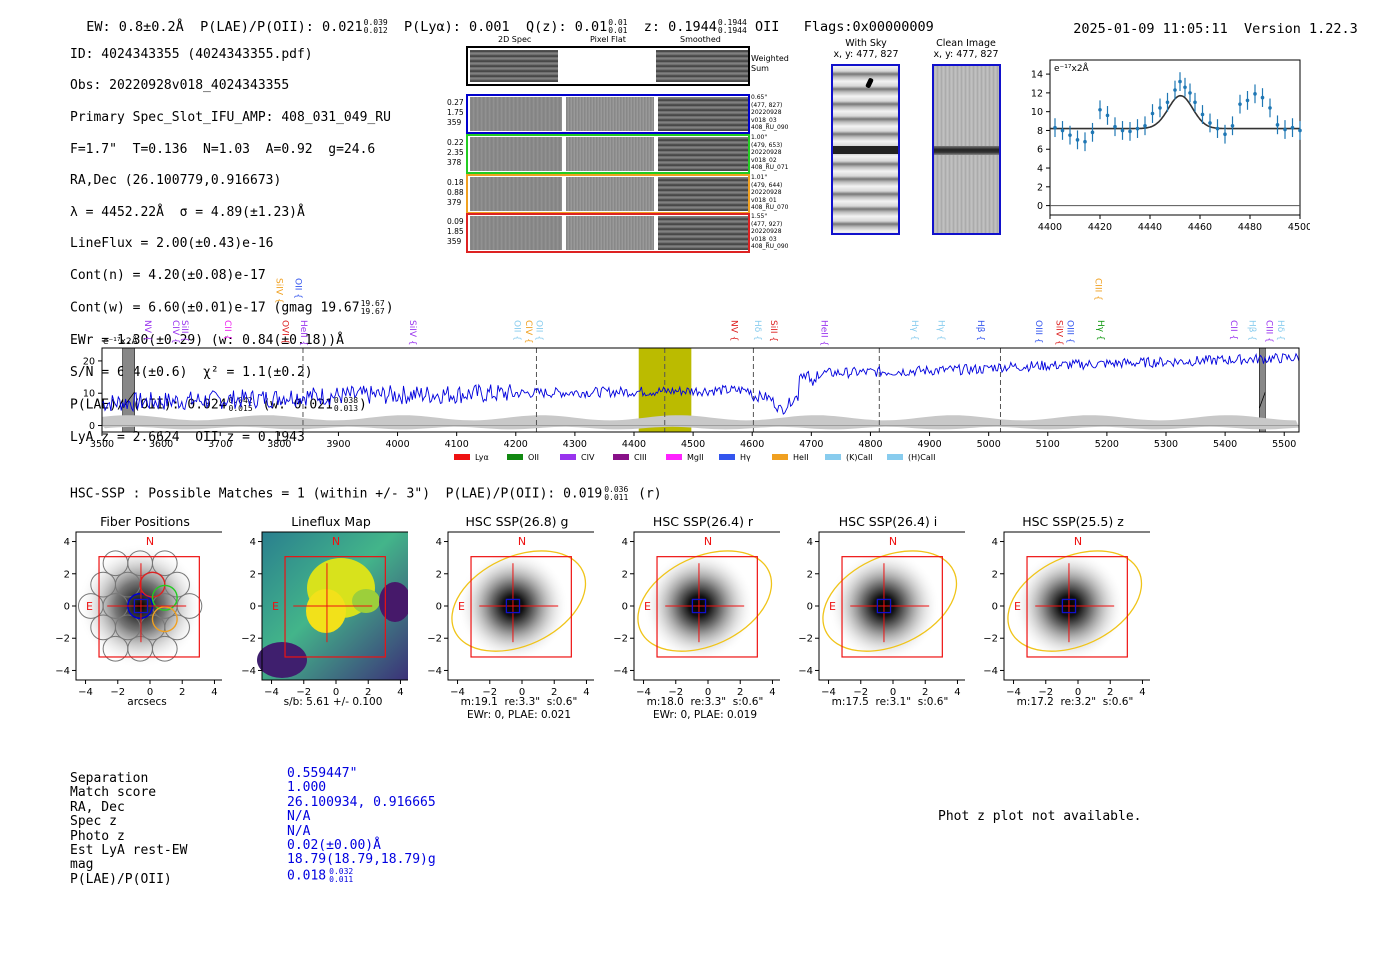  What do you see at coordinates (278, 291) in the screenshot?
I see `spectrum-line-label: SiIV {` at bounding box center [278, 291].